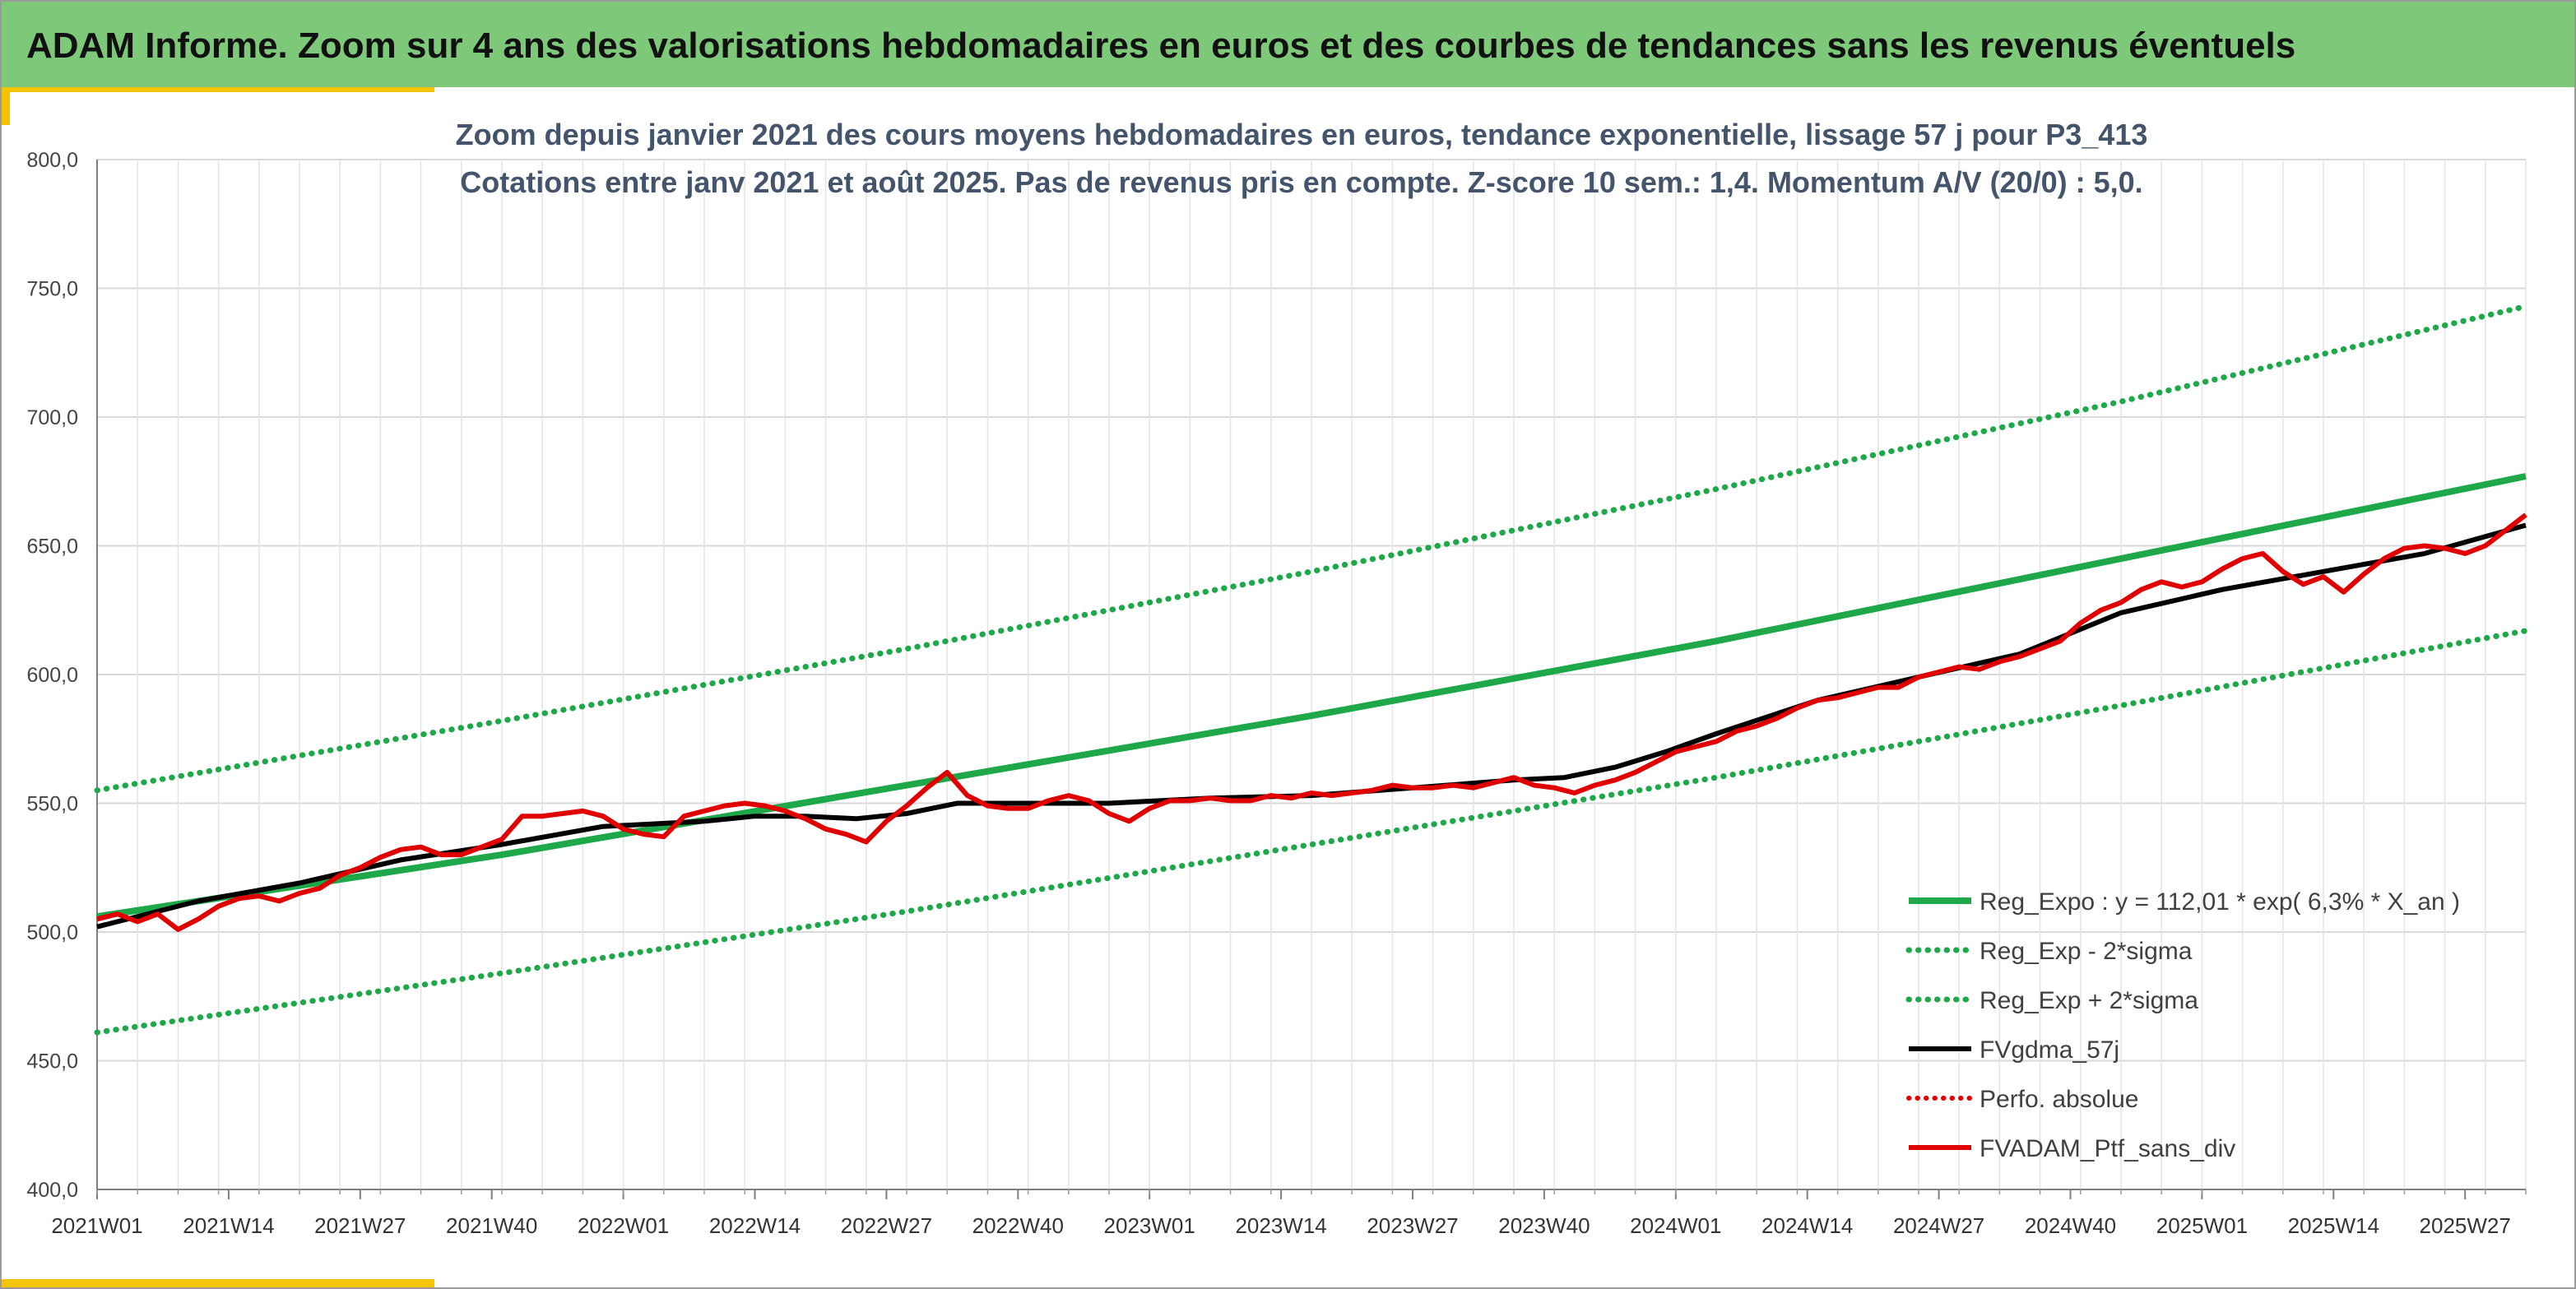  What do you see at coordinates (2059, 1099) in the screenshot?
I see `legend-label-perfo: Perfo. absolue` at bounding box center [2059, 1099].